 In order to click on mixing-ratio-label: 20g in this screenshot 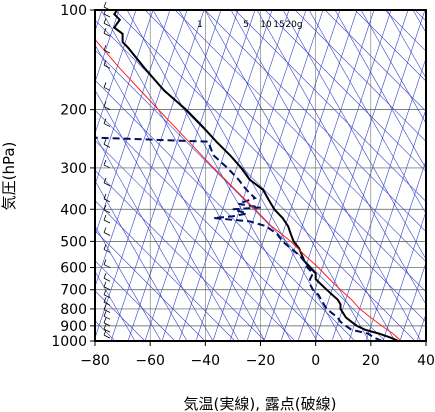, I will do `click(293, 25)`.